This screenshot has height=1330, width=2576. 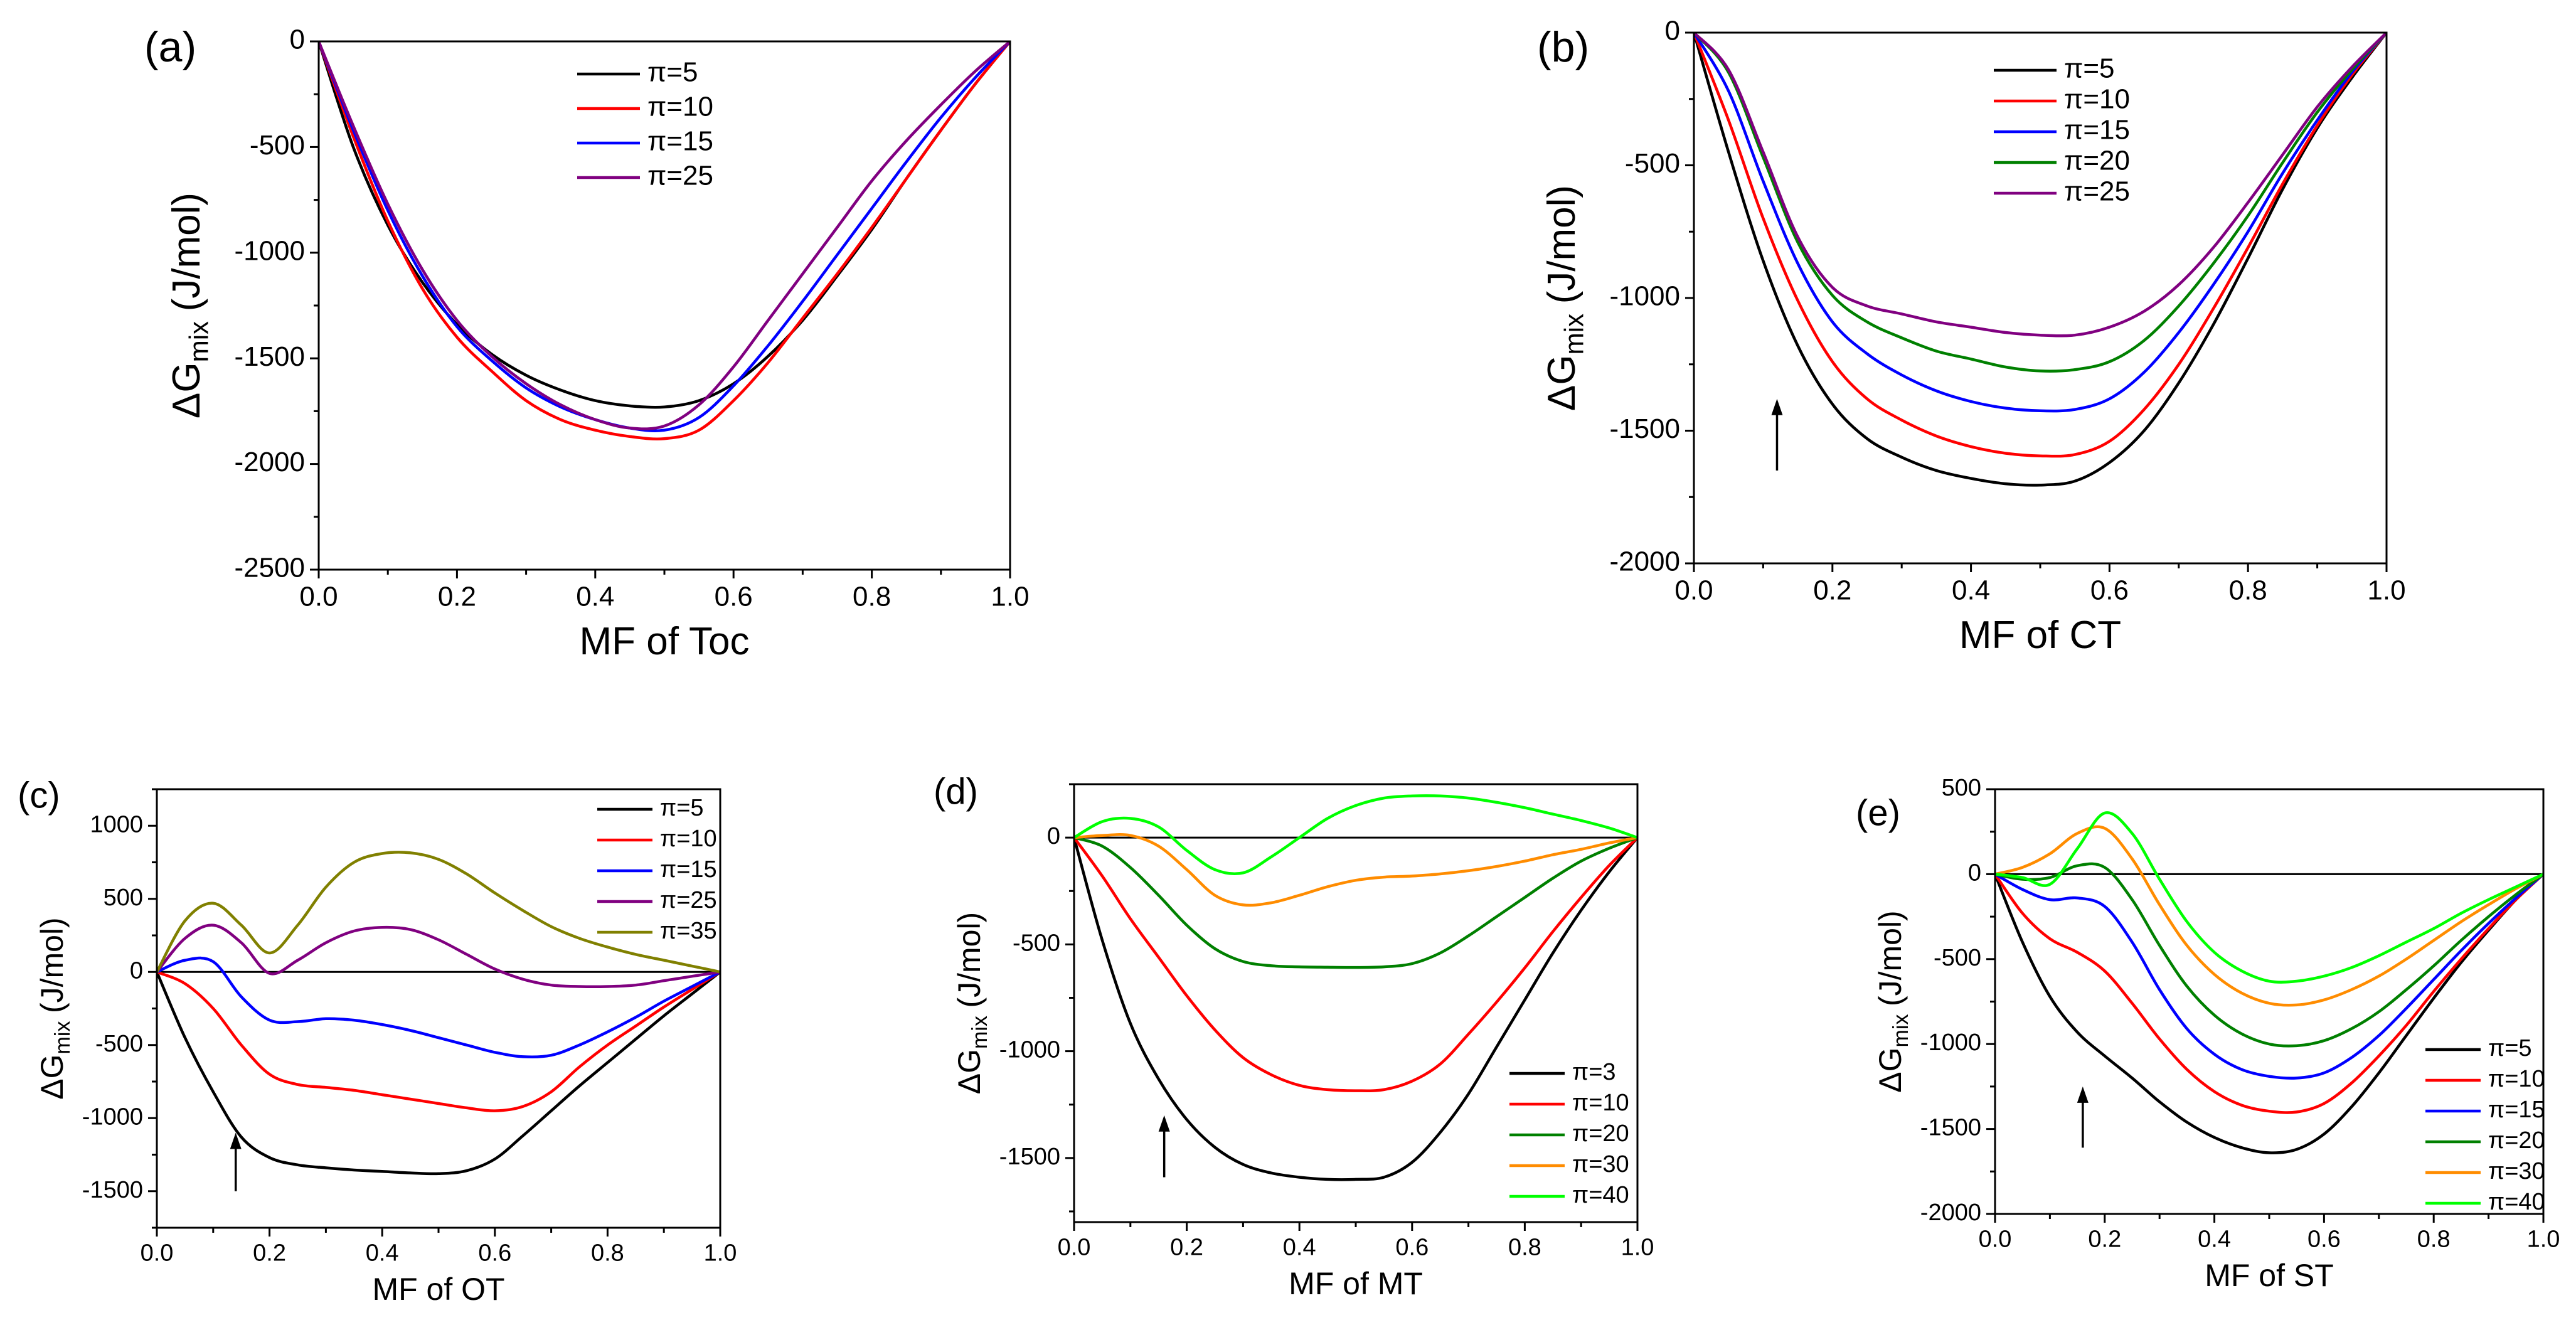 What do you see at coordinates (1601, 1195) in the screenshot?
I see `legend-label-5: π=40` at bounding box center [1601, 1195].